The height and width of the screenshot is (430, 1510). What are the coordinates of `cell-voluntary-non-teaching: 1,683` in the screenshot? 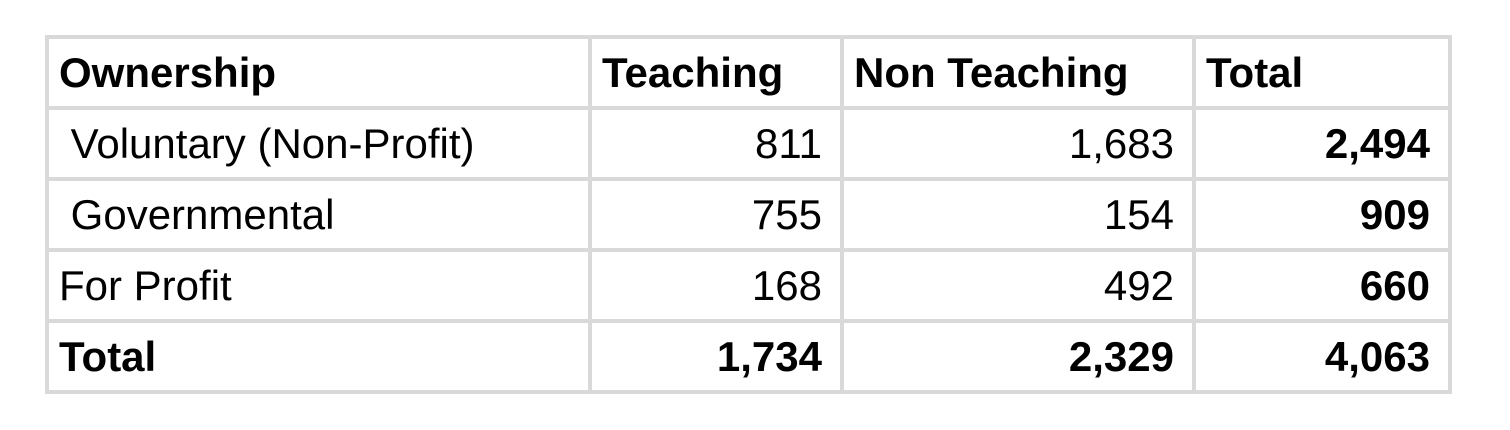 It's located at (1018, 143).